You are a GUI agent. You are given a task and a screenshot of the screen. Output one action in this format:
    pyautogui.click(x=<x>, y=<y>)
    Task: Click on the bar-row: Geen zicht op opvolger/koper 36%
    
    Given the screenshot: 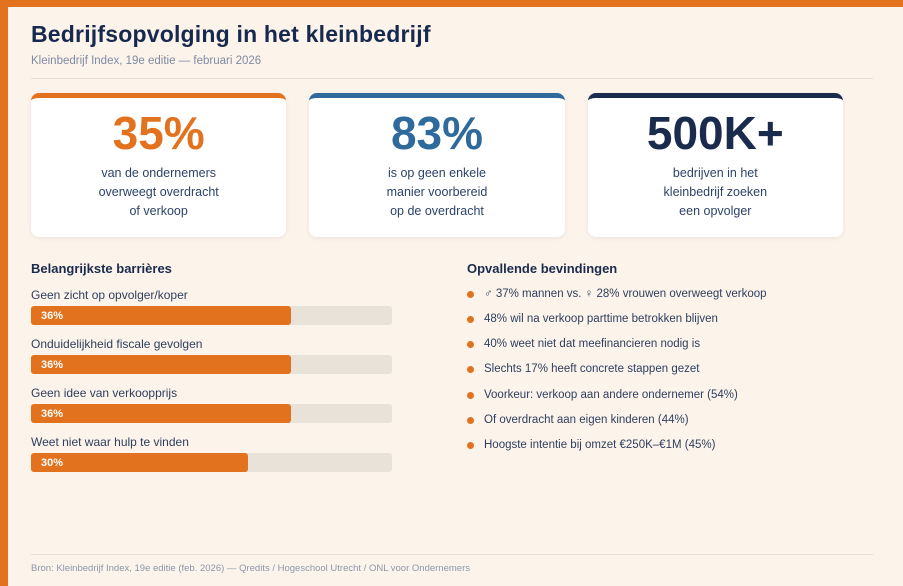 What is the action you would take?
    pyautogui.click(x=211, y=306)
    